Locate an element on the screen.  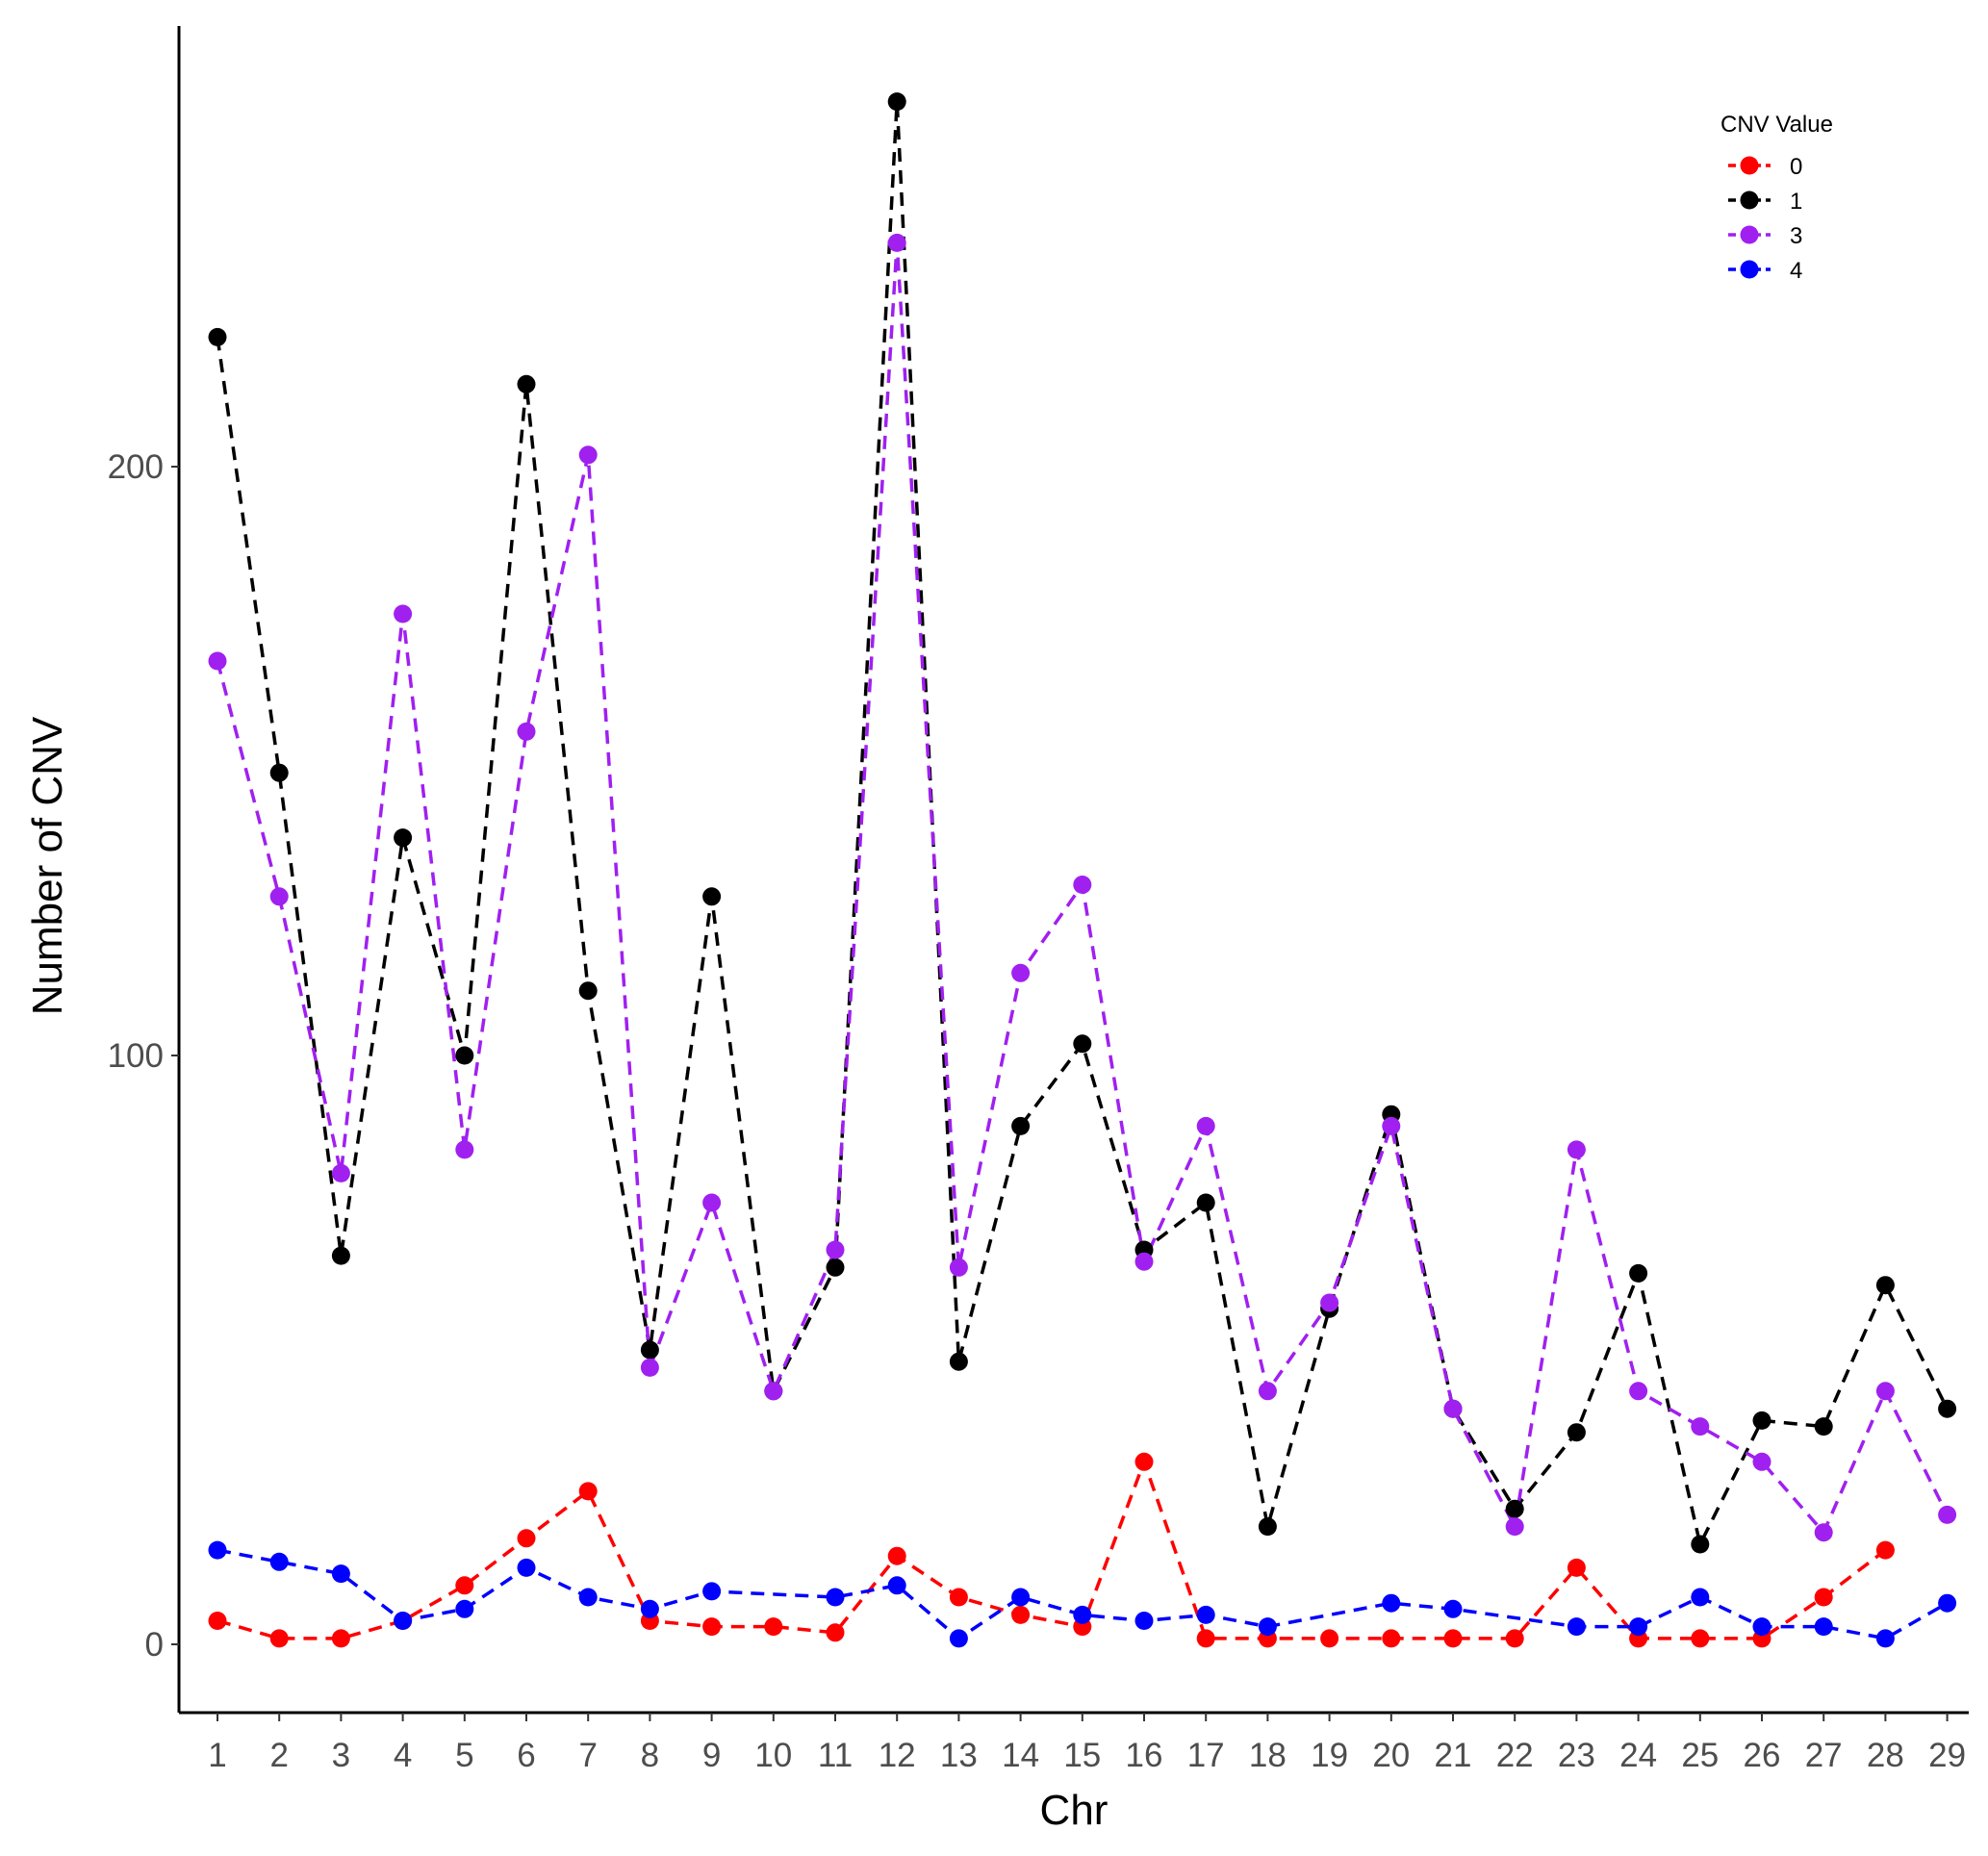
x-tick-label: 2 is located at coordinates (278, 1756).